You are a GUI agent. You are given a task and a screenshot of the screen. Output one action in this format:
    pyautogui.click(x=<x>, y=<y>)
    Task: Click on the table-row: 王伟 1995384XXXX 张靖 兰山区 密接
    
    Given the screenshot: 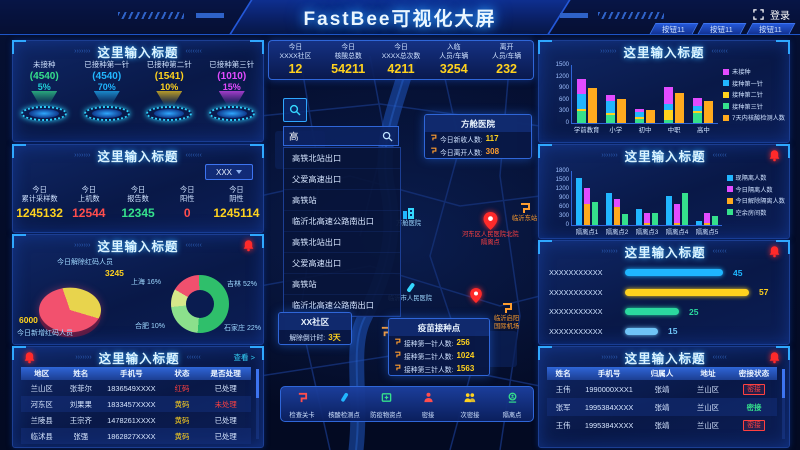 What is the action you would take?
    pyautogui.click(x=662, y=425)
    